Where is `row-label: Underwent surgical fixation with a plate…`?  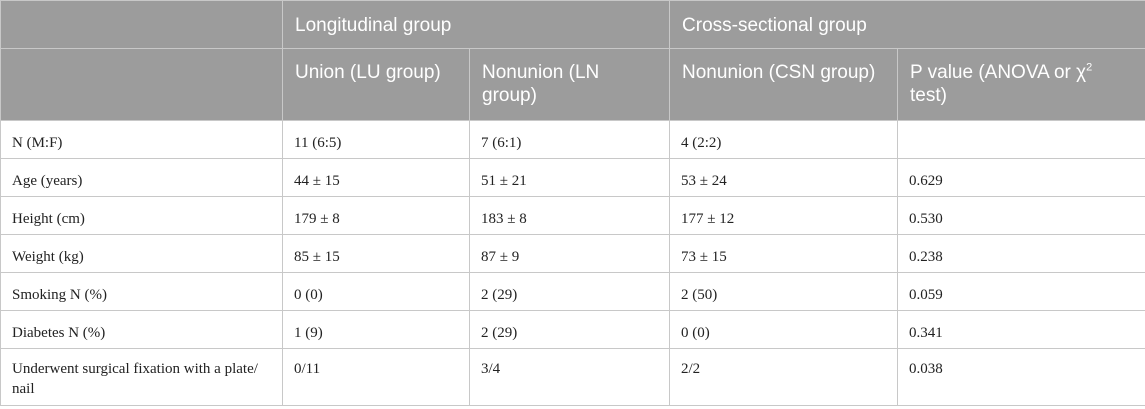 row-label: Underwent surgical fixation with a plate… is located at coordinates (141, 377).